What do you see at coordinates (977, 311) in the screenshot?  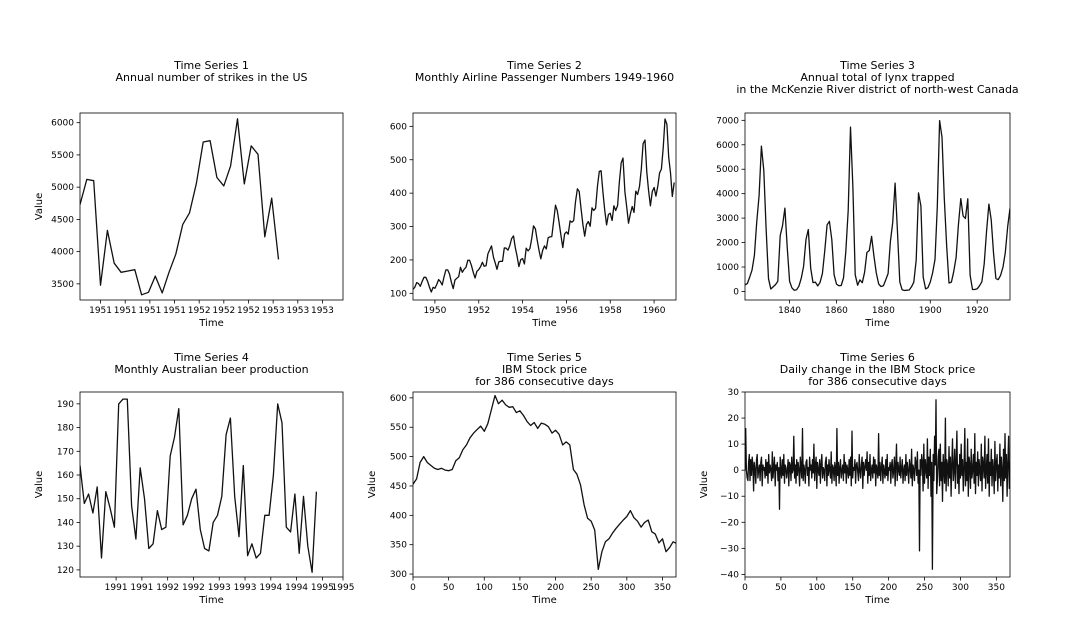 I see `x-tick-label: 1920` at bounding box center [977, 311].